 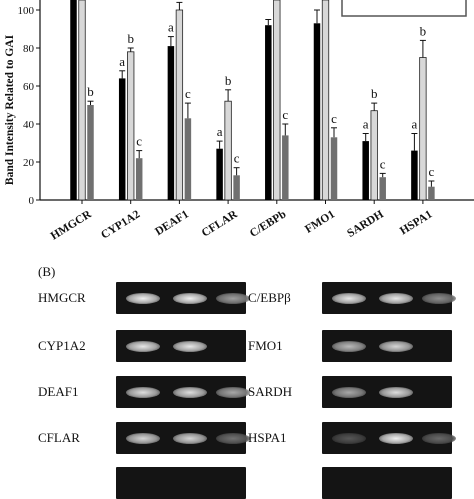 I want to click on y-tick-label: 20, so click(x=29, y=163).